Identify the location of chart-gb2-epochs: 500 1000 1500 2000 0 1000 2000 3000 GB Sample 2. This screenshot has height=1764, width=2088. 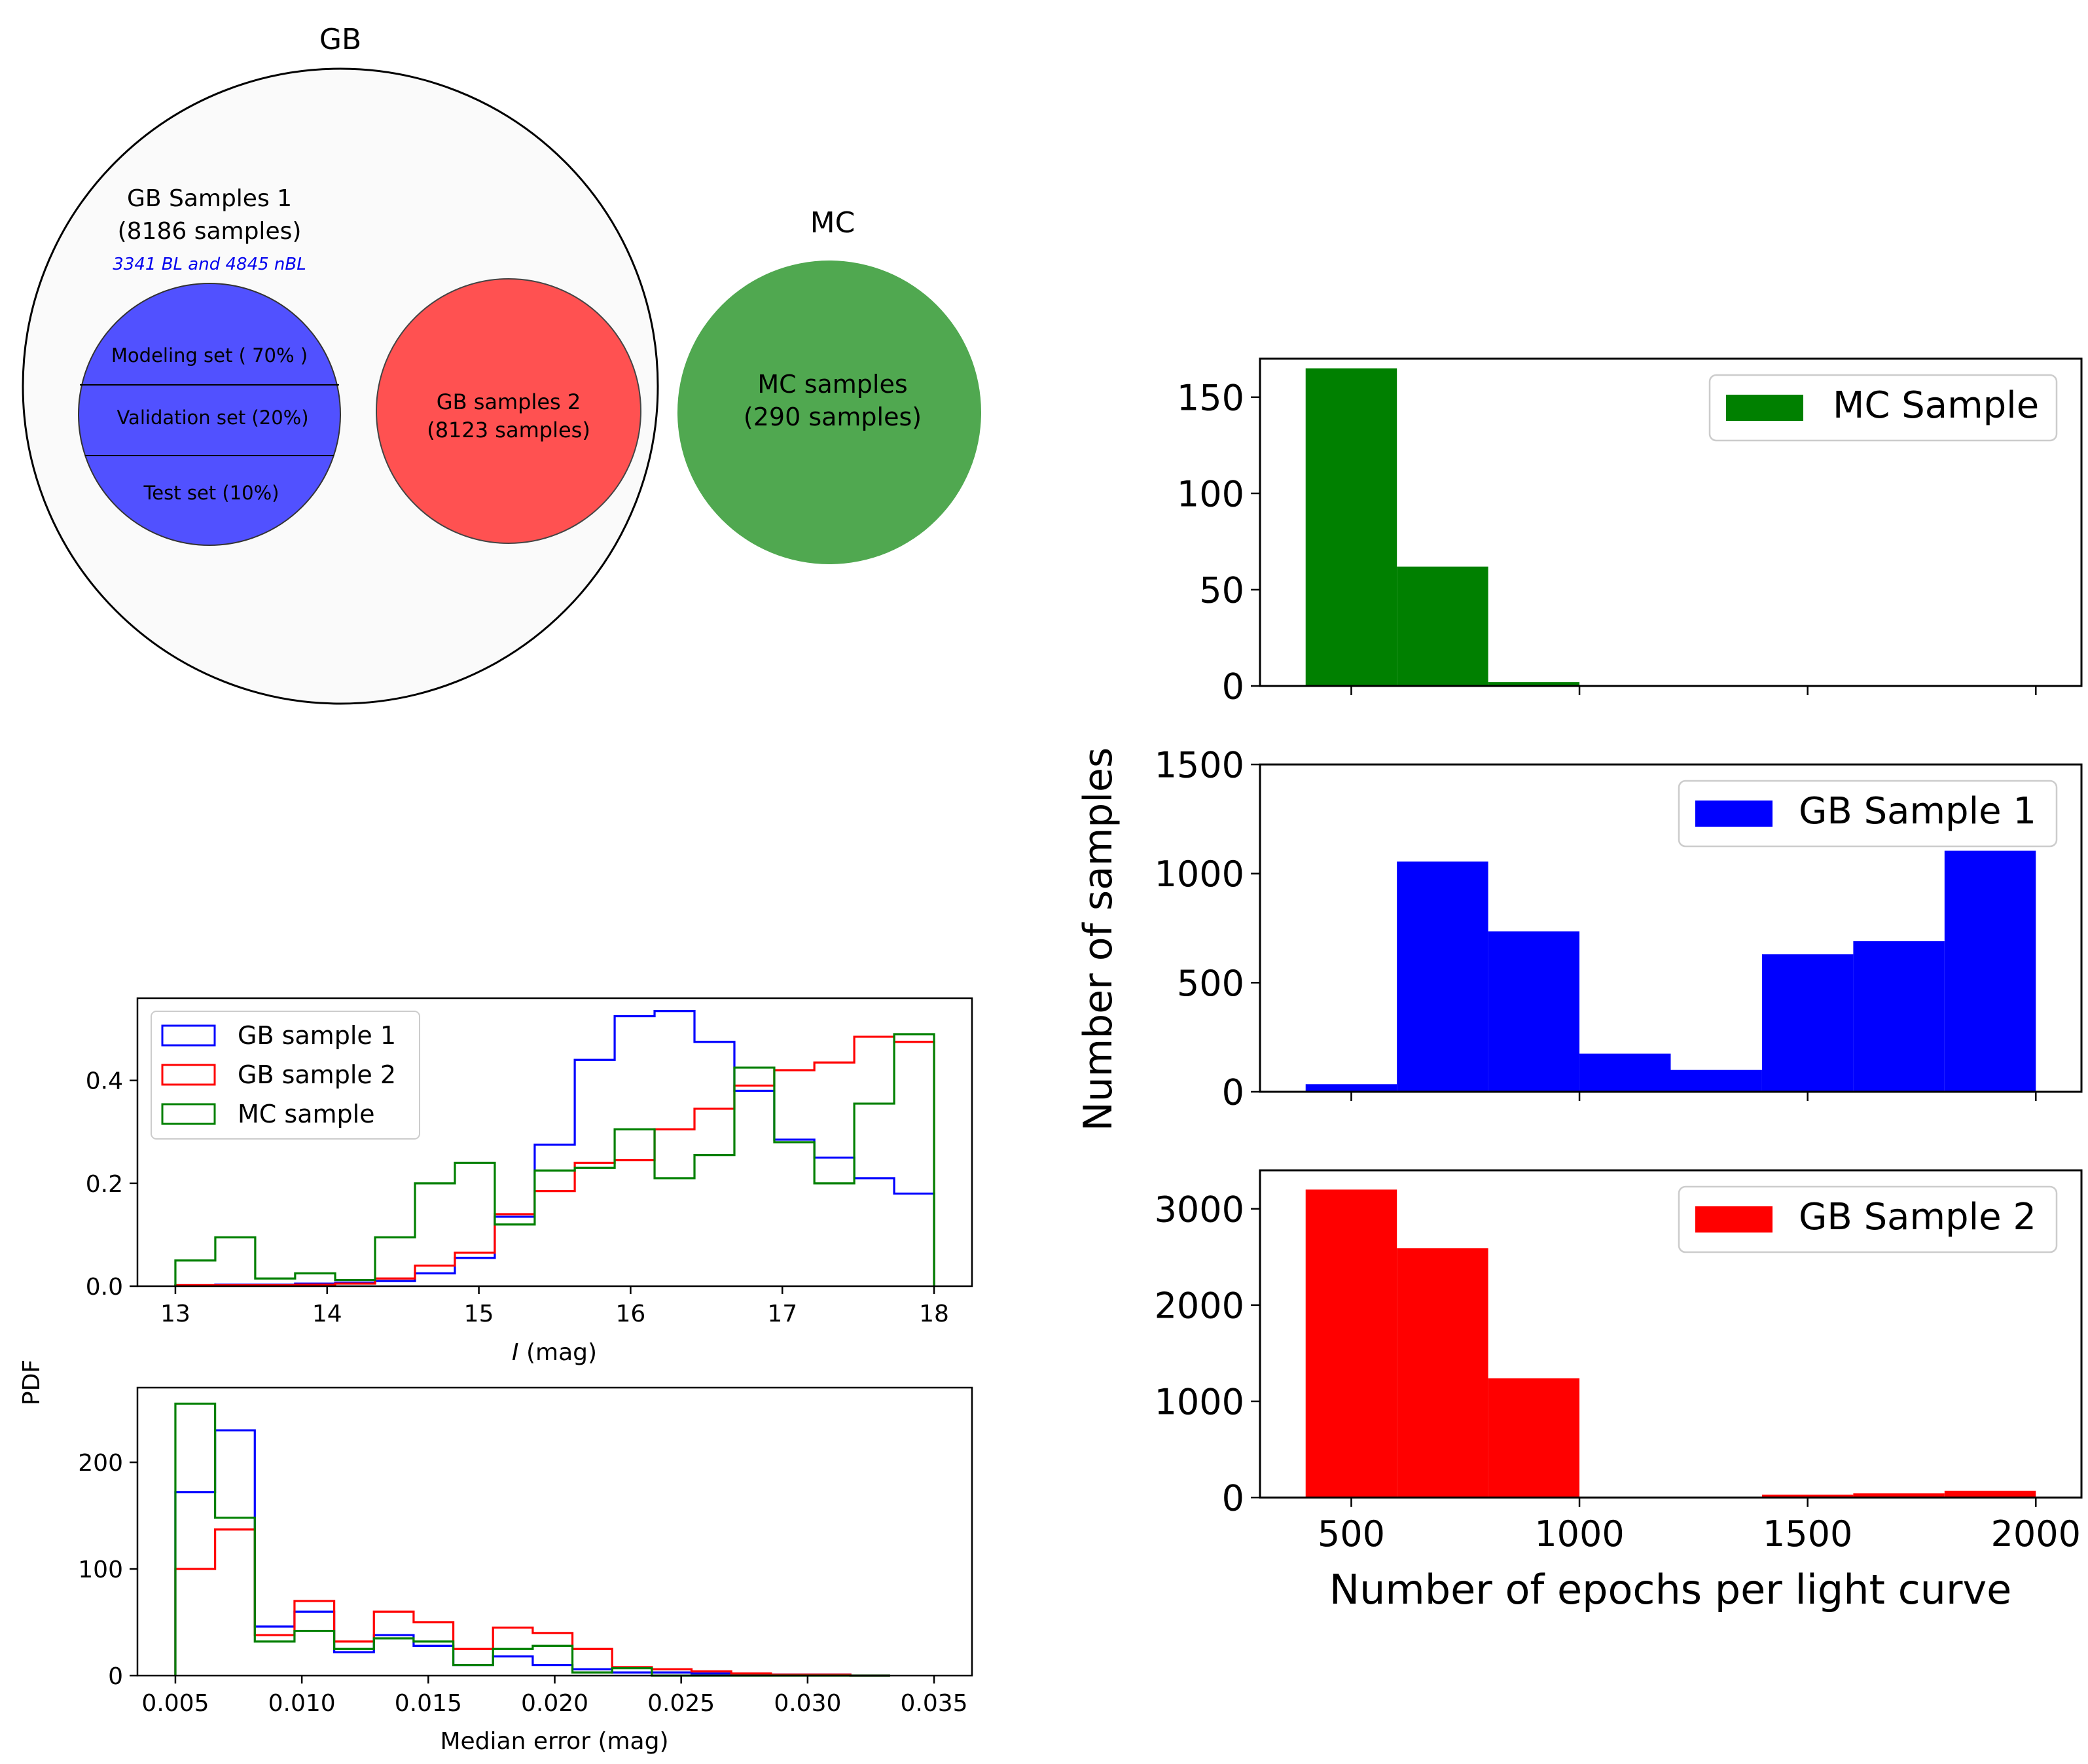
(1619, 1362).